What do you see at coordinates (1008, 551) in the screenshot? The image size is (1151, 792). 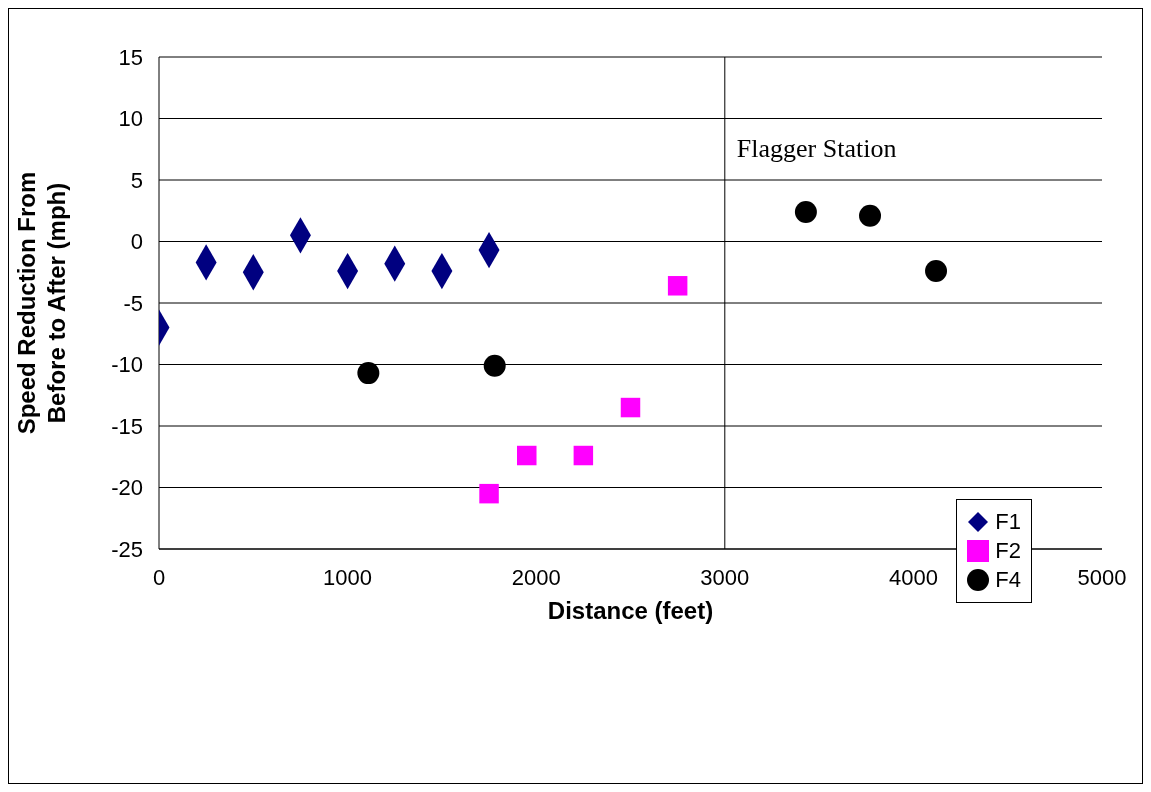 I see `legend-label: F2` at bounding box center [1008, 551].